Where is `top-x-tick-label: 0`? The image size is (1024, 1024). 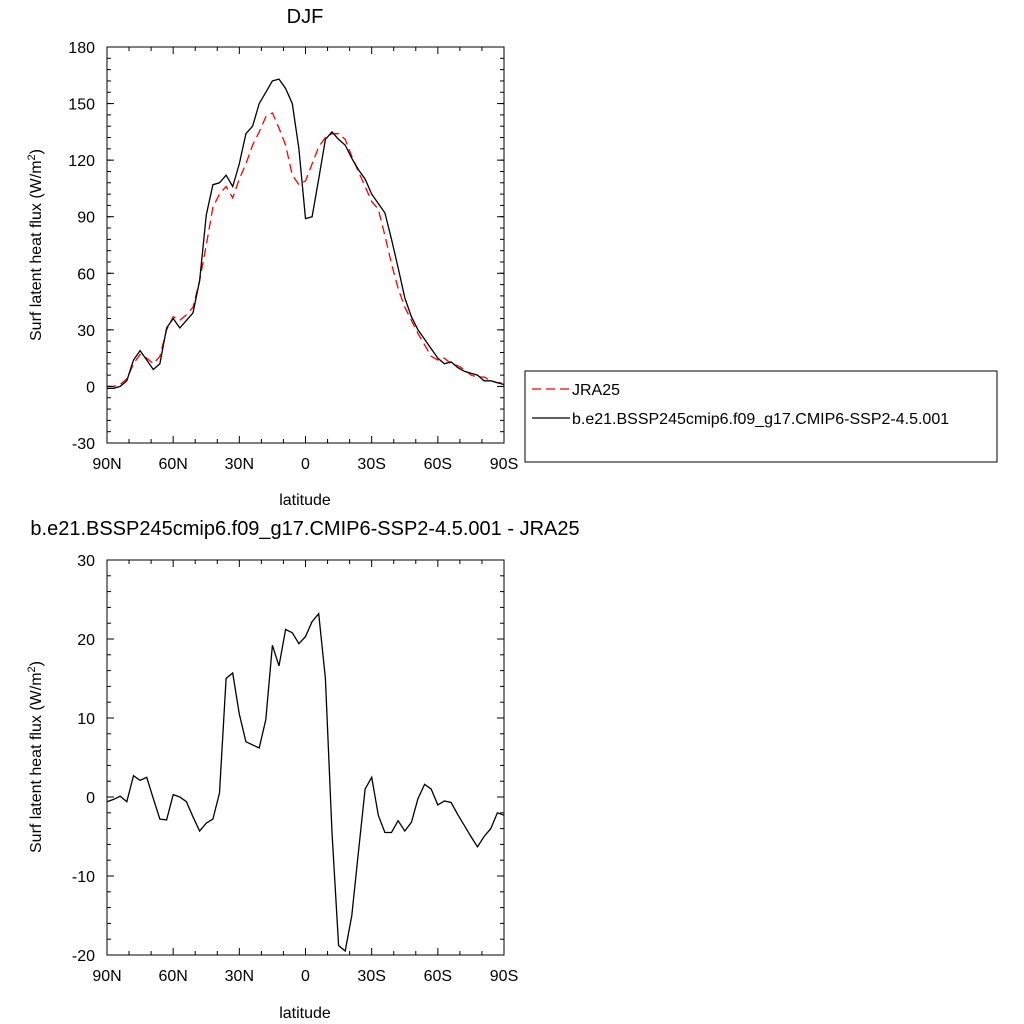 top-x-tick-label: 0 is located at coordinates (305, 464).